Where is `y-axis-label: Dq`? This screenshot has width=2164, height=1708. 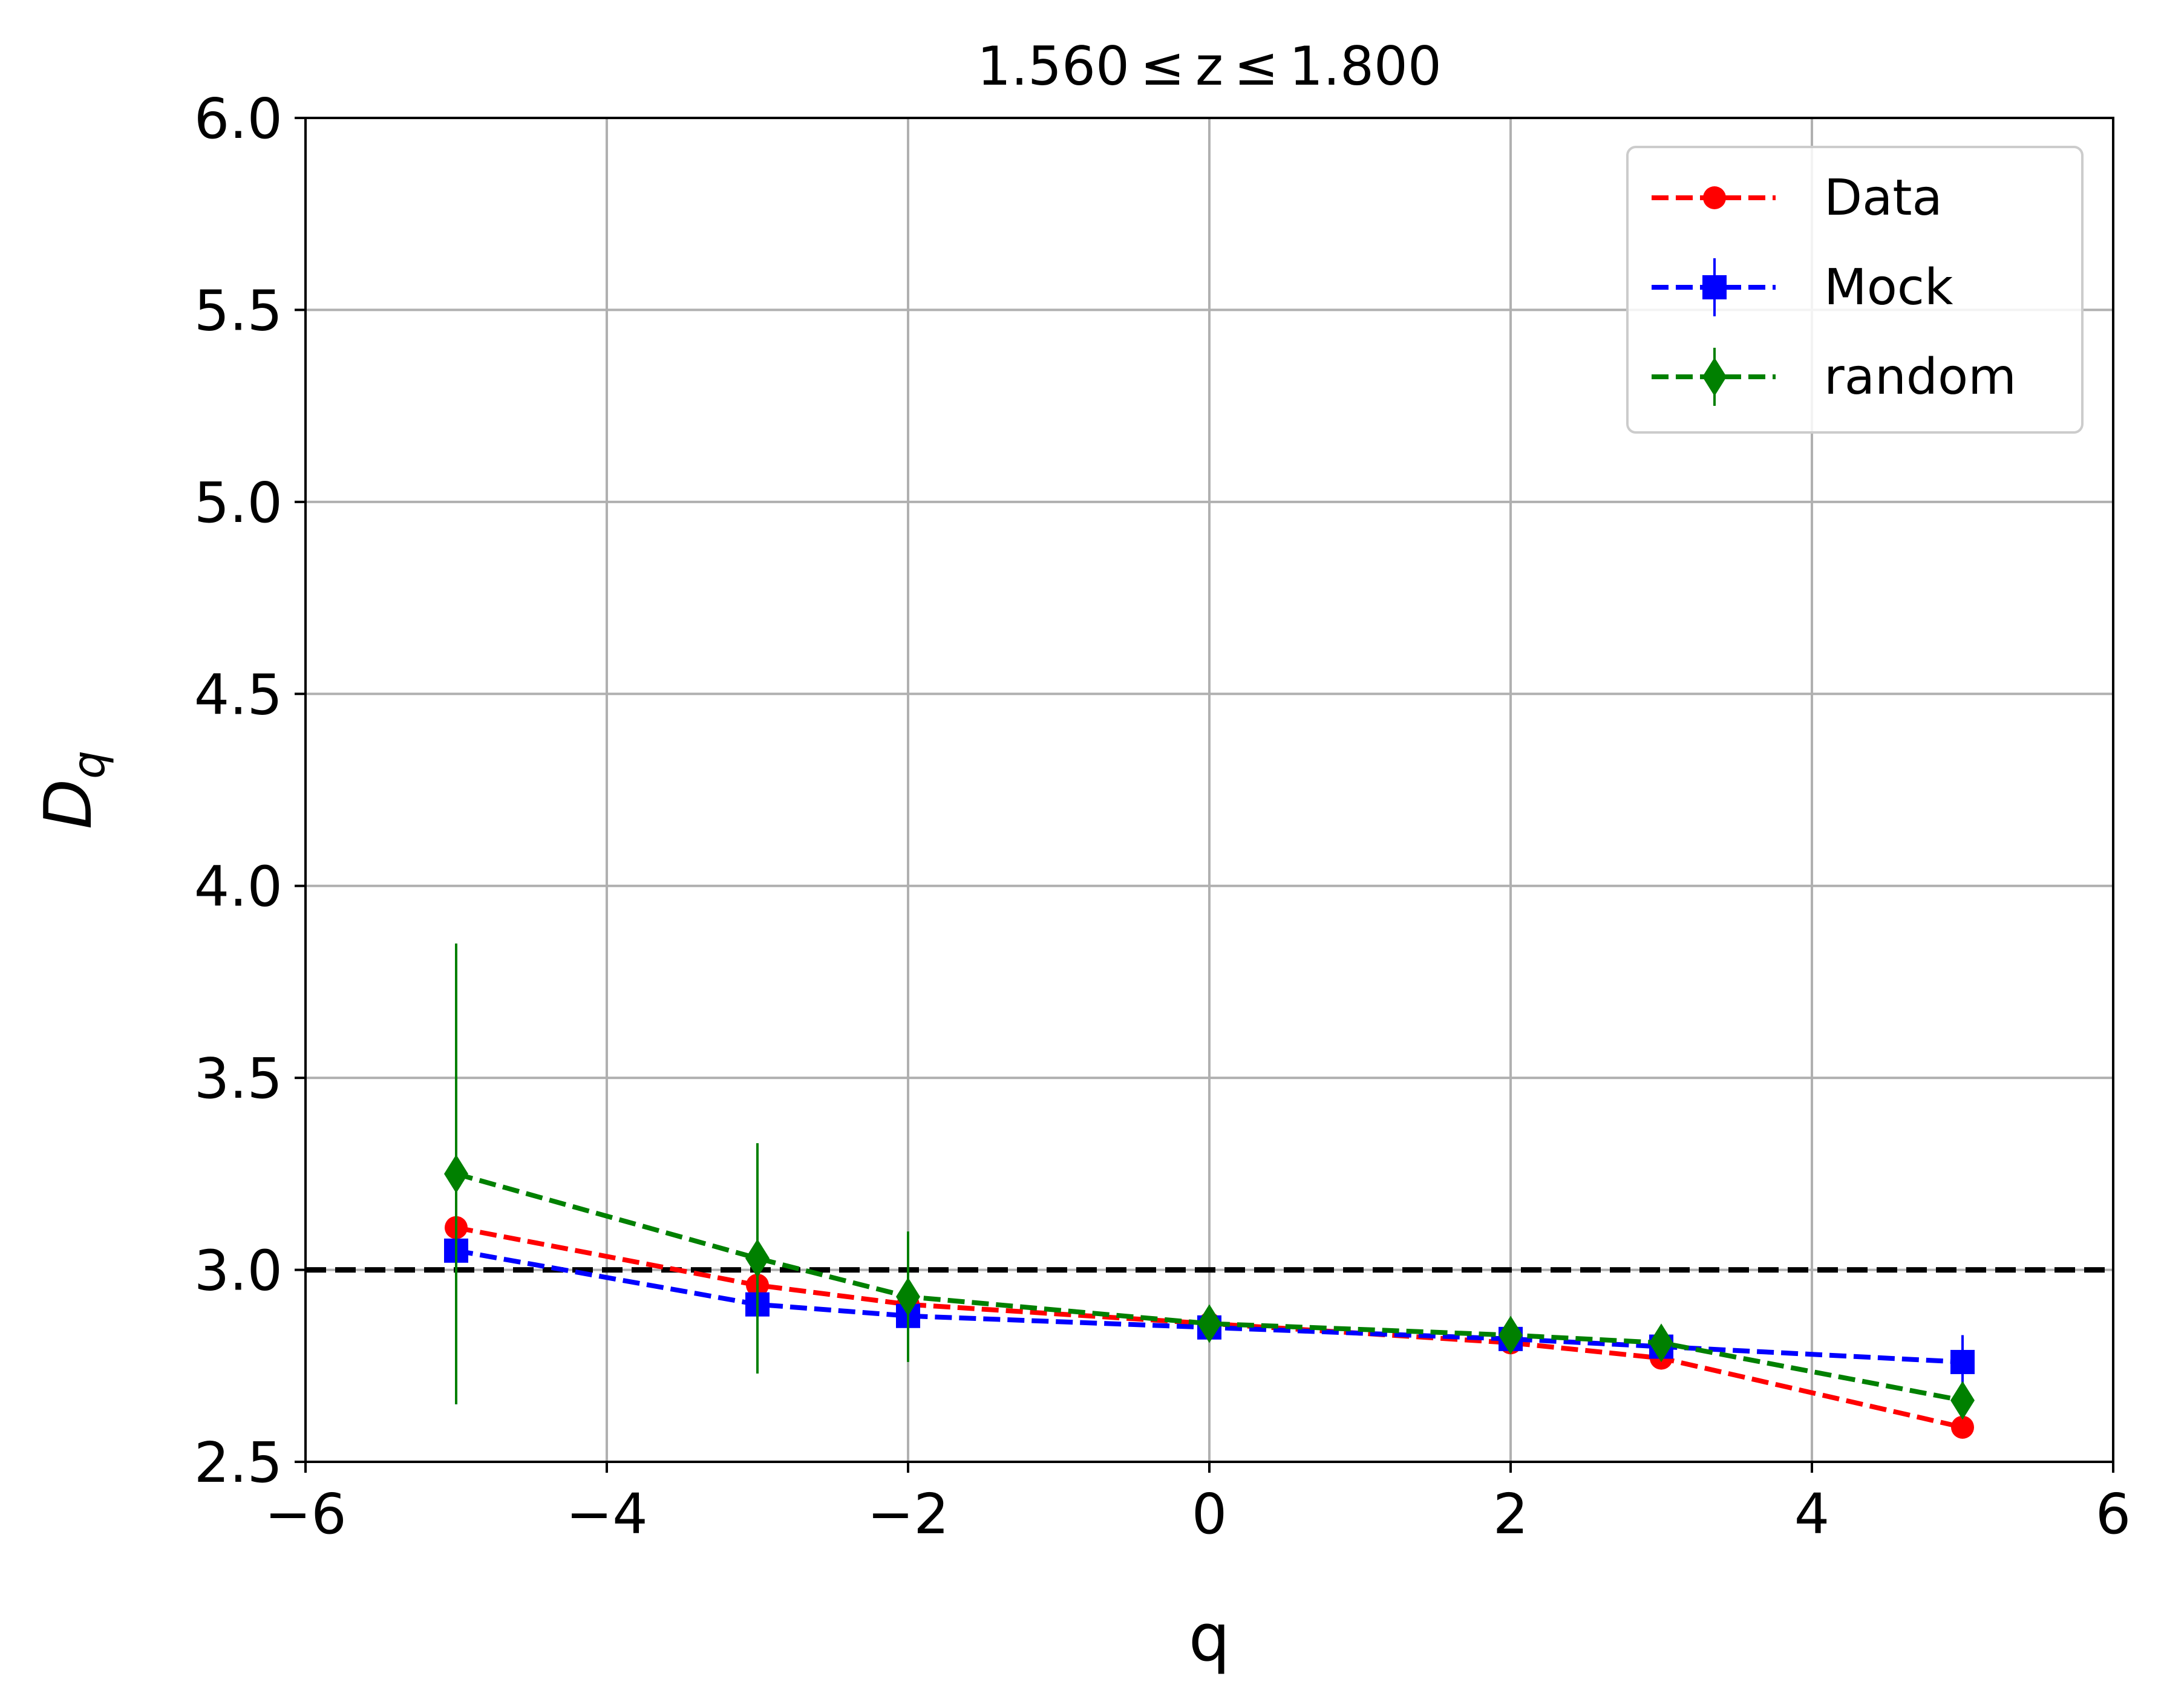
y-axis-label: Dq is located at coordinates (73, 790).